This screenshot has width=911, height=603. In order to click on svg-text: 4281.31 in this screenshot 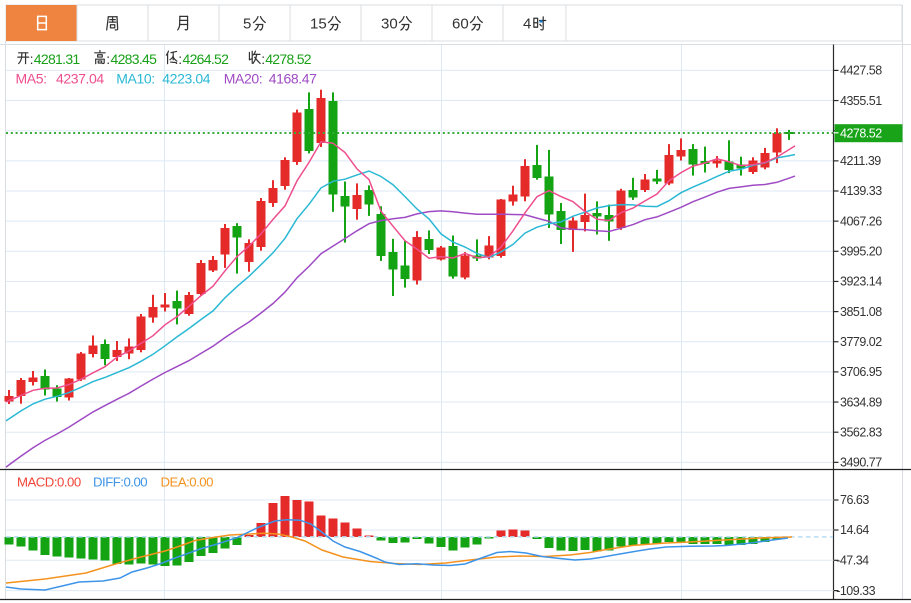, I will do `click(57, 59)`.